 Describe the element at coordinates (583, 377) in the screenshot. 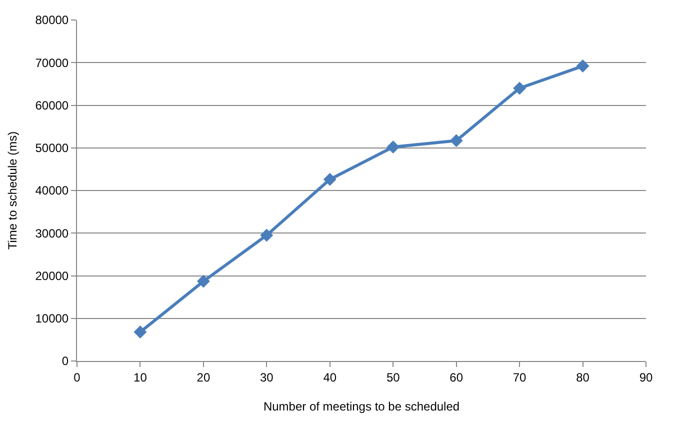

I see `x-tick-label: 80` at that location.